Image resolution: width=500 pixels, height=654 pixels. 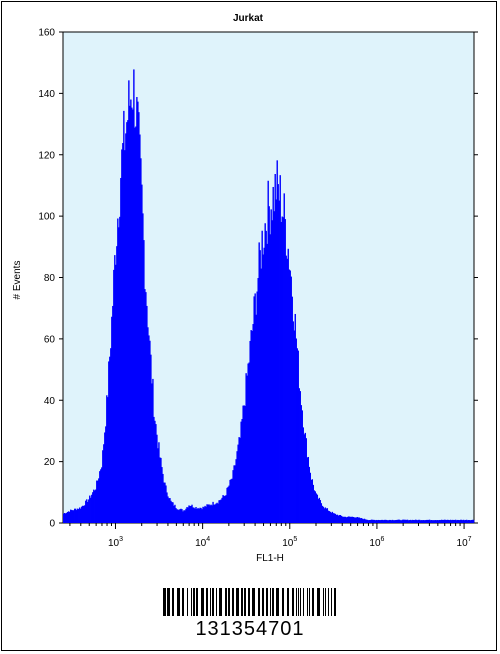 I want to click on x-tick-label: 105, so click(x=289, y=542).